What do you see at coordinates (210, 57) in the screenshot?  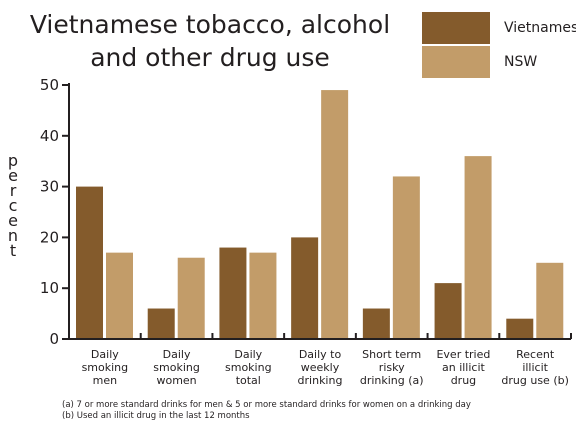 I see `chart-title-line-2: and other drug use` at bounding box center [210, 57].